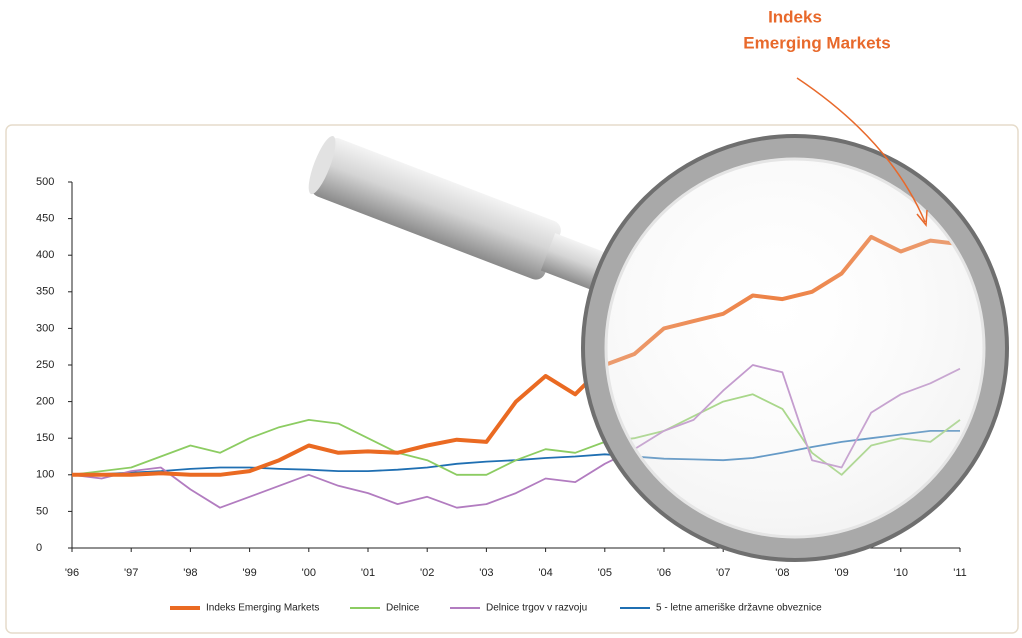 This screenshot has width=1022, height=638. I want to click on x-tick-label: '08, so click(782, 573).